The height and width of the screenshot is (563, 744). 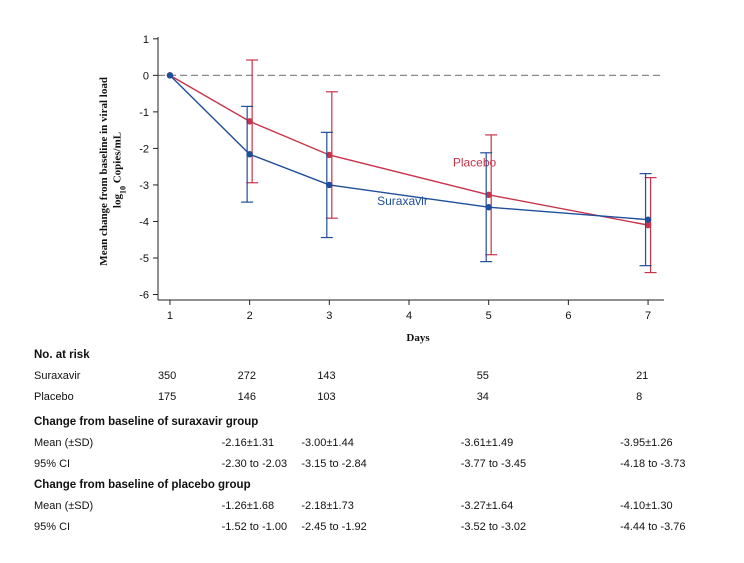 I want to click on at-risk-header: No. at risk, so click(x=384, y=355).